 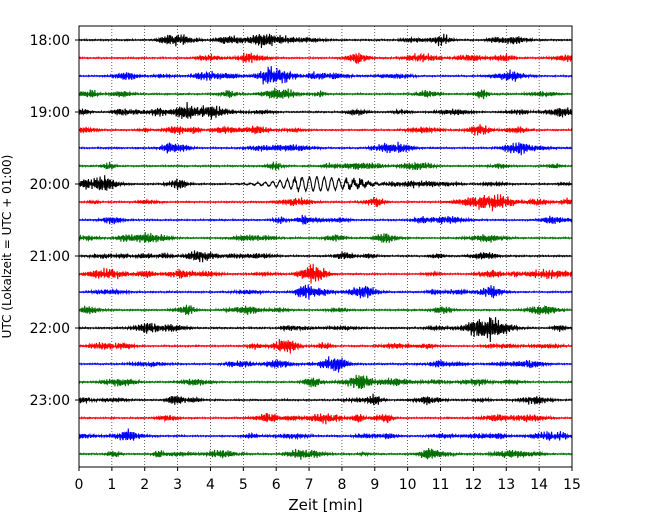 I want to click on y-tick-label: 22:00, so click(x=50, y=329).